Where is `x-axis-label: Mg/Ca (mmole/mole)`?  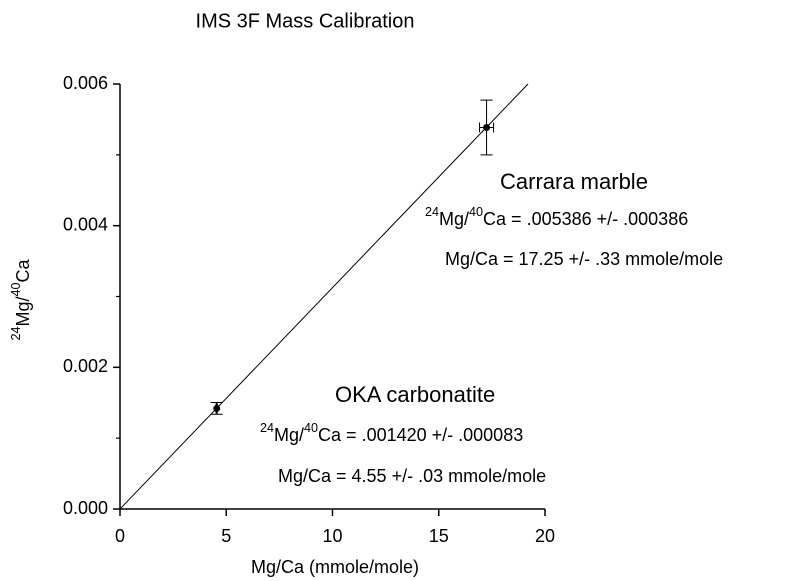
x-axis-label: Mg/Ca (mmole/mole) is located at coordinates (335, 567).